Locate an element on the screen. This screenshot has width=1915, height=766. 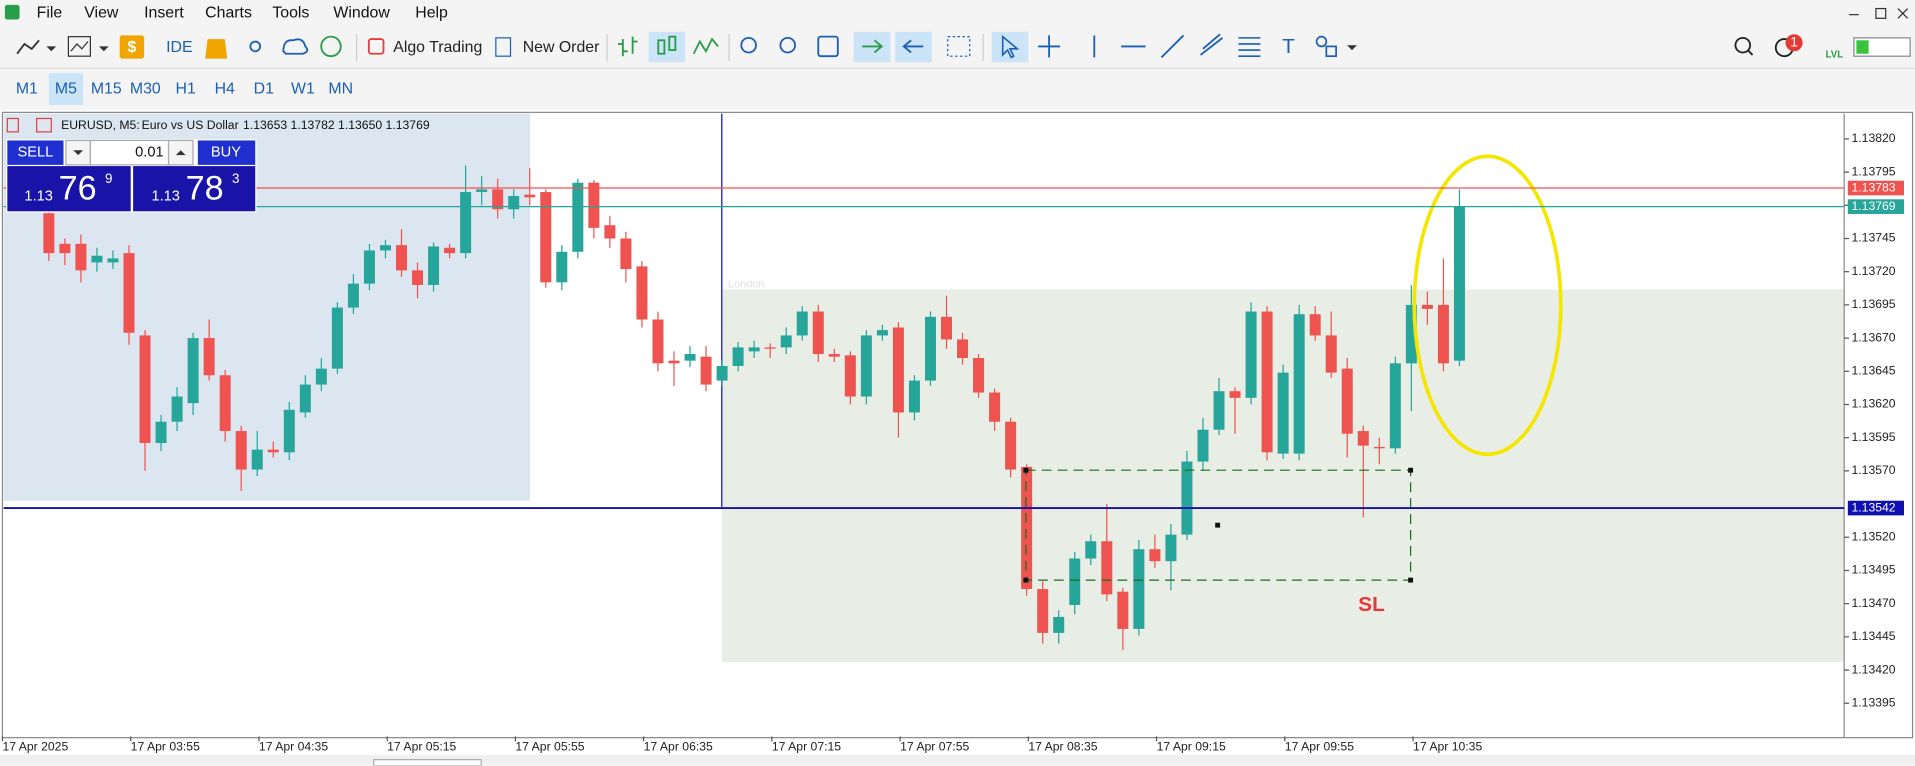
timeframe-button: H4 is located at coordinates (225, 88).